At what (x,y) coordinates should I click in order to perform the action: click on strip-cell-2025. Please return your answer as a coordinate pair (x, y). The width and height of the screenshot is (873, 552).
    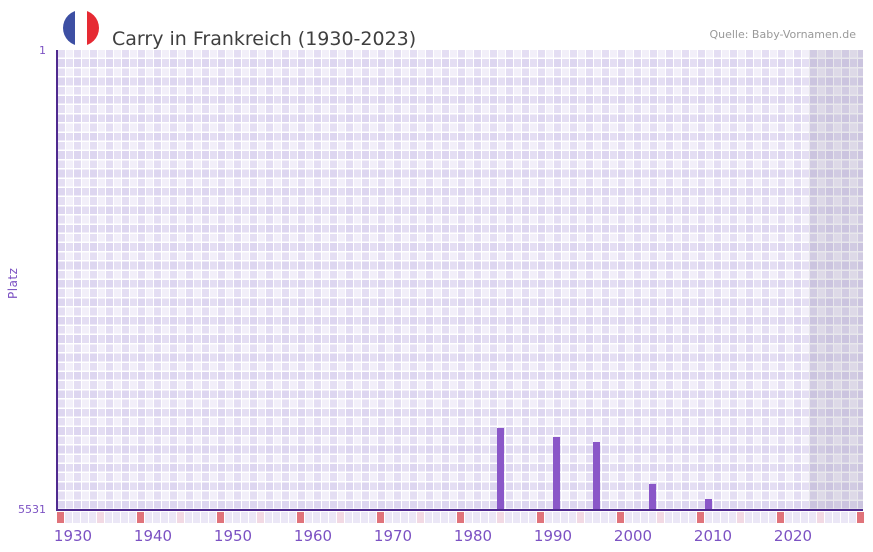
    Looking at the image, I should click on (820, 517).